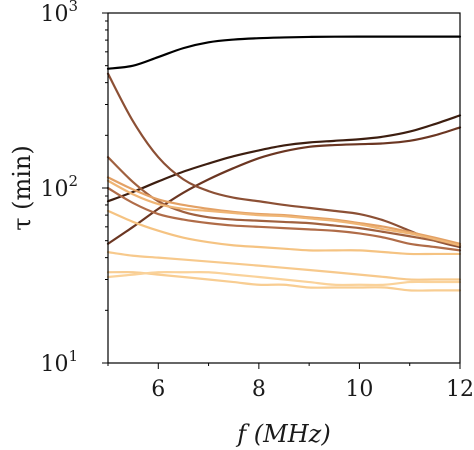 Image resolution: width=474 pixels, height=450 pixels. I want to click on x-tick-label: 8, so click(259, 389).